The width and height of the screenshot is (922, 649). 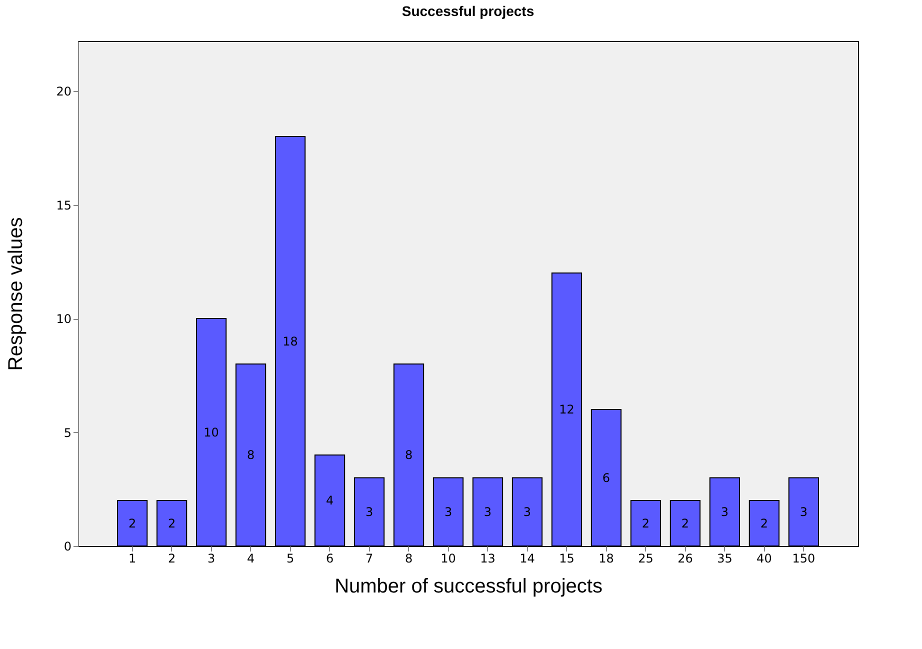 What do you see at coordinates (16, 294) in the screenshot?
I see `y-axis-title: Response values` at bounding box center [16, 294].